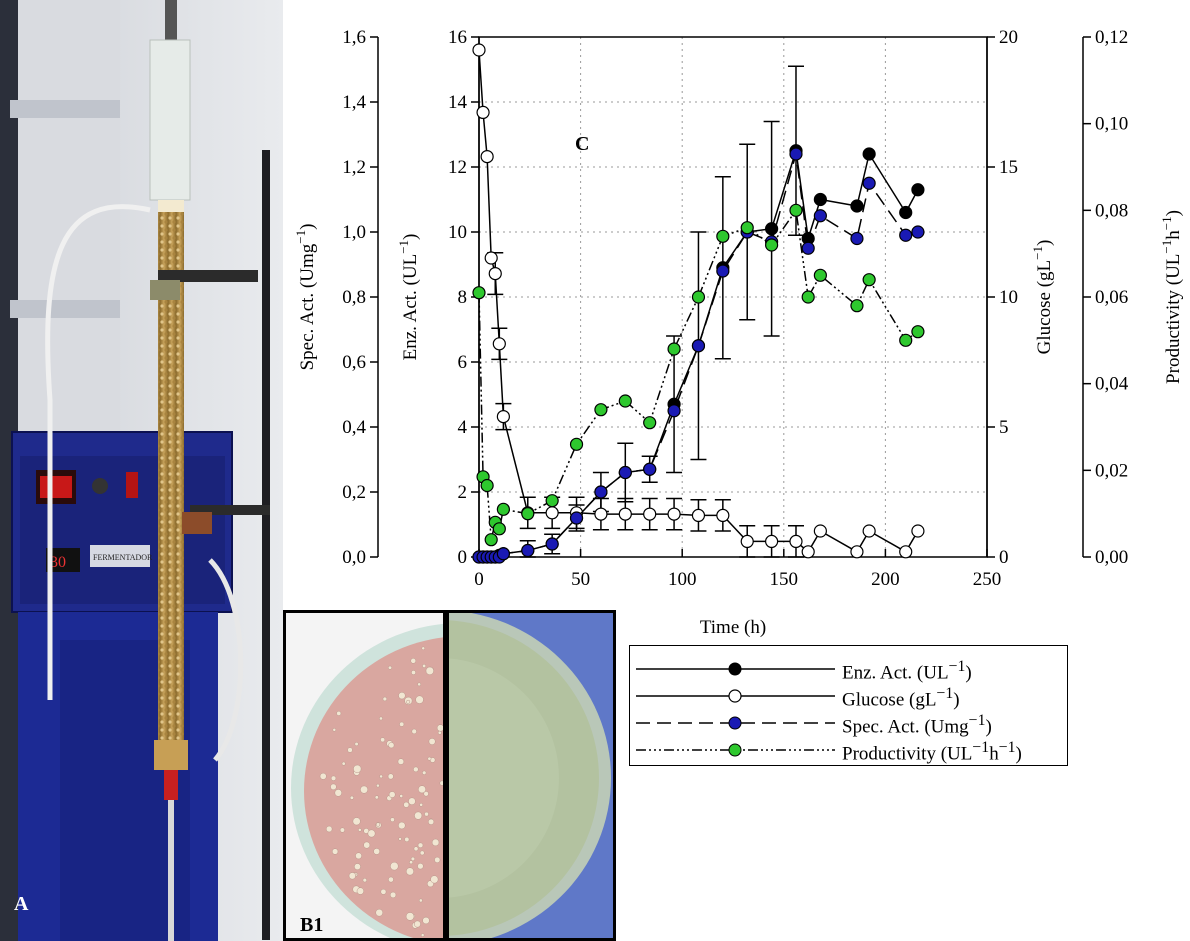  I want to click on axis-enz-act-tick-label: 0, so click(463, 557).